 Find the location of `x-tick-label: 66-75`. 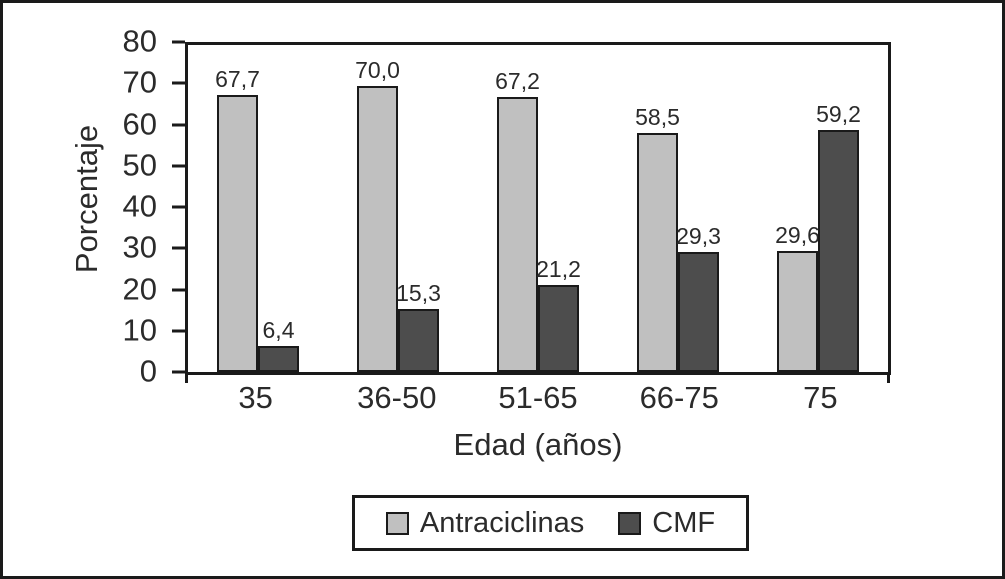

x-tick-label: 66-75 is located at coordinates (679, 397).